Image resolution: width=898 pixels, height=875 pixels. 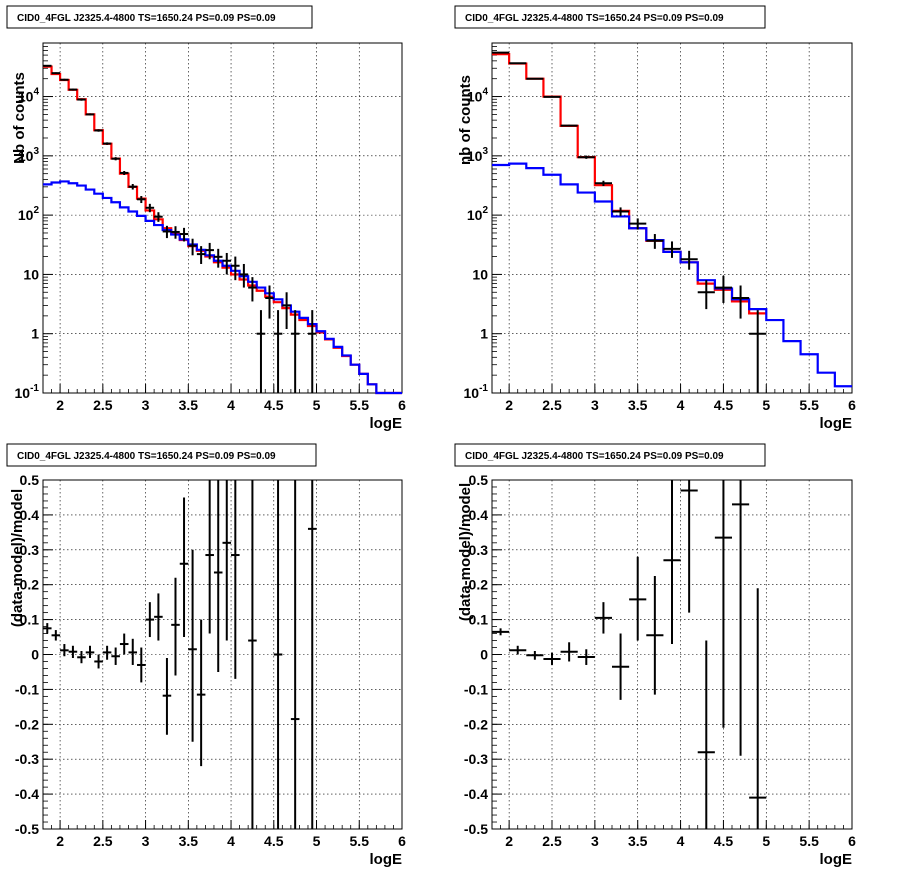 What do you see at coordinates (35, 655) in the screenshot?
I see `y-tick-label: 0` at bounding box center [35, 655].